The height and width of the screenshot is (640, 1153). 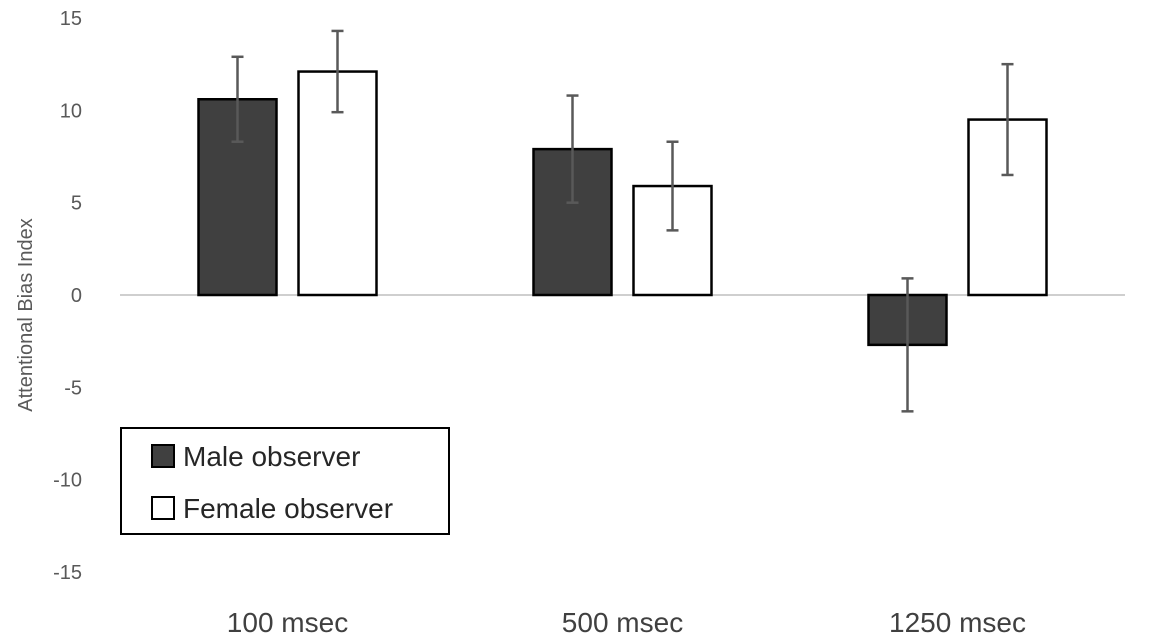 What do you see at coordinates (67, 296) in the screenshot?
I see `y-axis-ticks: -15 -10 -5 0 5 10 15` at bounding box center [67, 296].